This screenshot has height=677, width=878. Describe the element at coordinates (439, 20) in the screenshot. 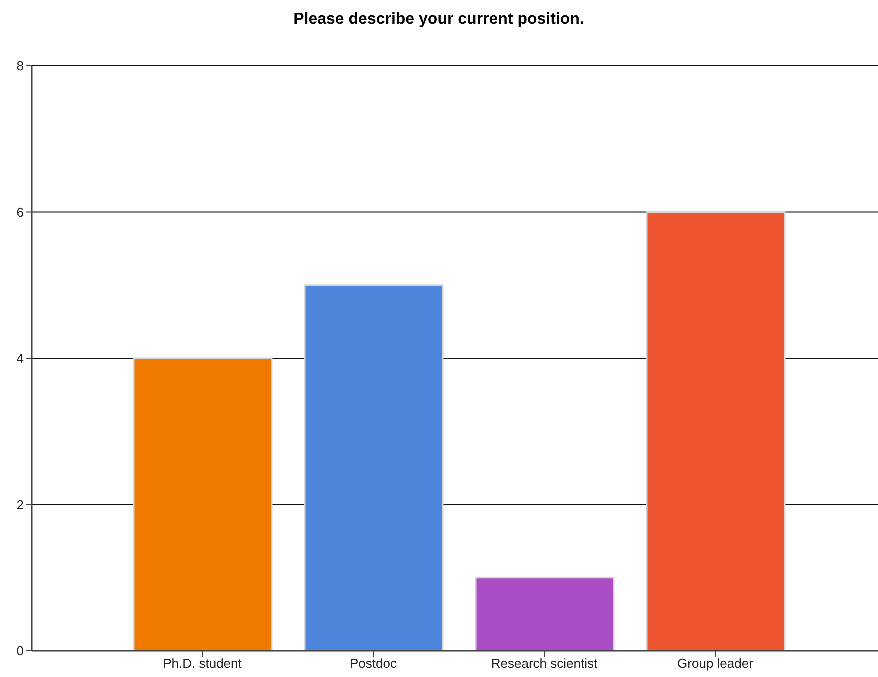

I see `chart-title: Please describe your current position.` at that location.